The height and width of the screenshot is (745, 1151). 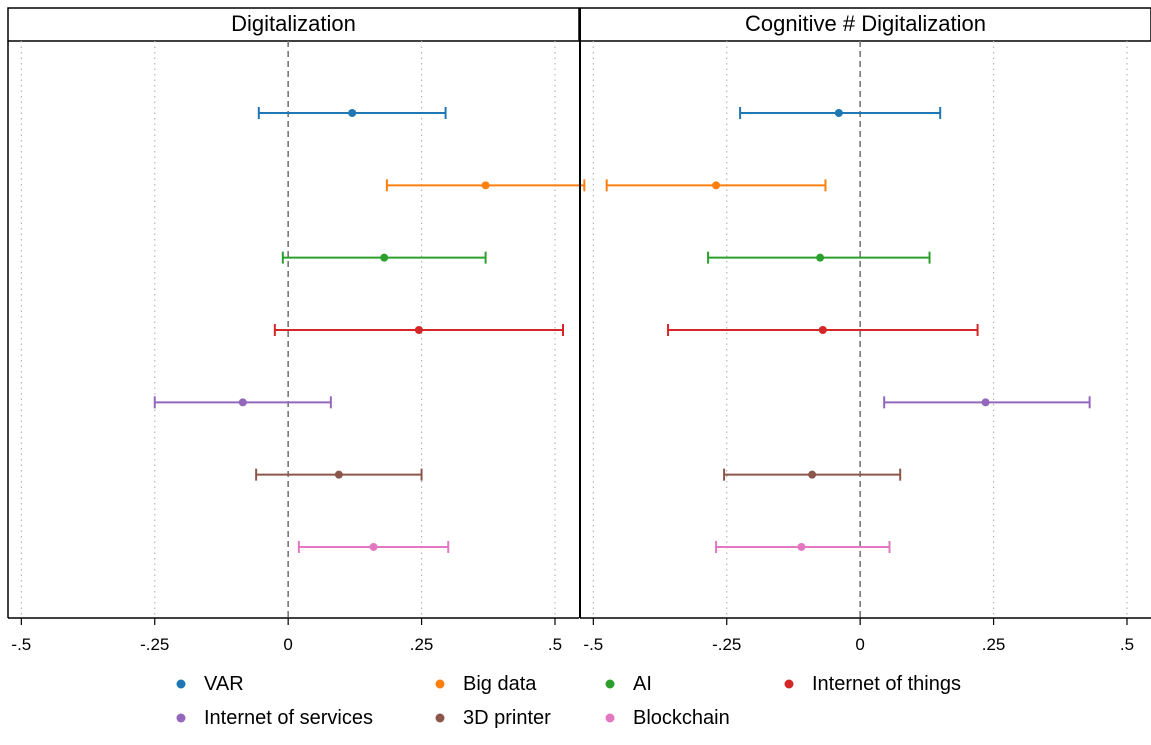 I want to click on legend-label: AI, so click(x=642, y=684).